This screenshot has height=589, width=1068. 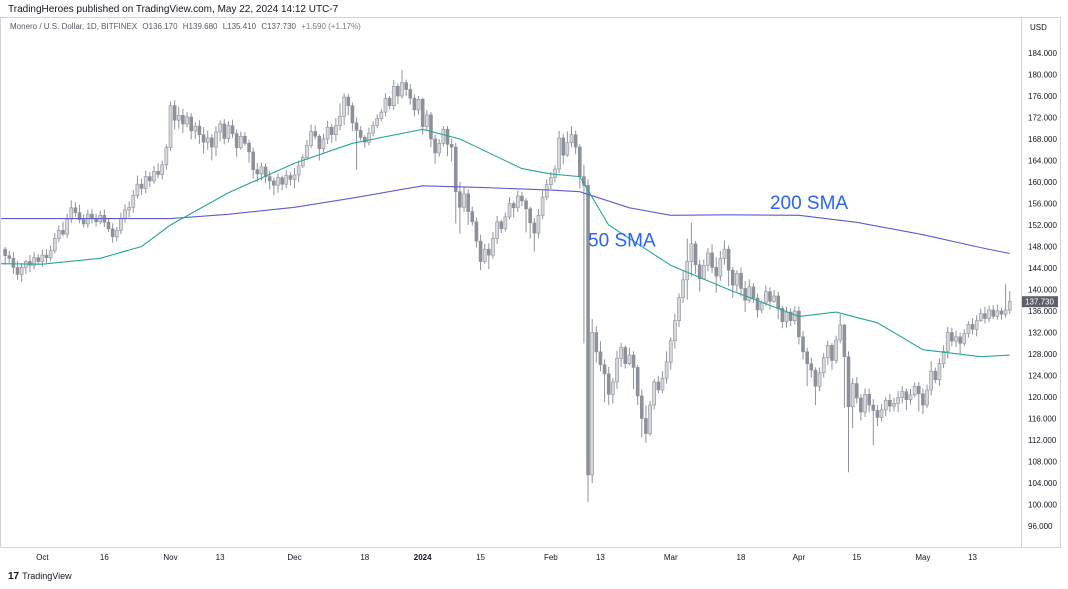 What do you see at coordinates (1042, 397) in the screenshot?
I see `y-tick-label: 120.000` at bounding box center [1042, 397].